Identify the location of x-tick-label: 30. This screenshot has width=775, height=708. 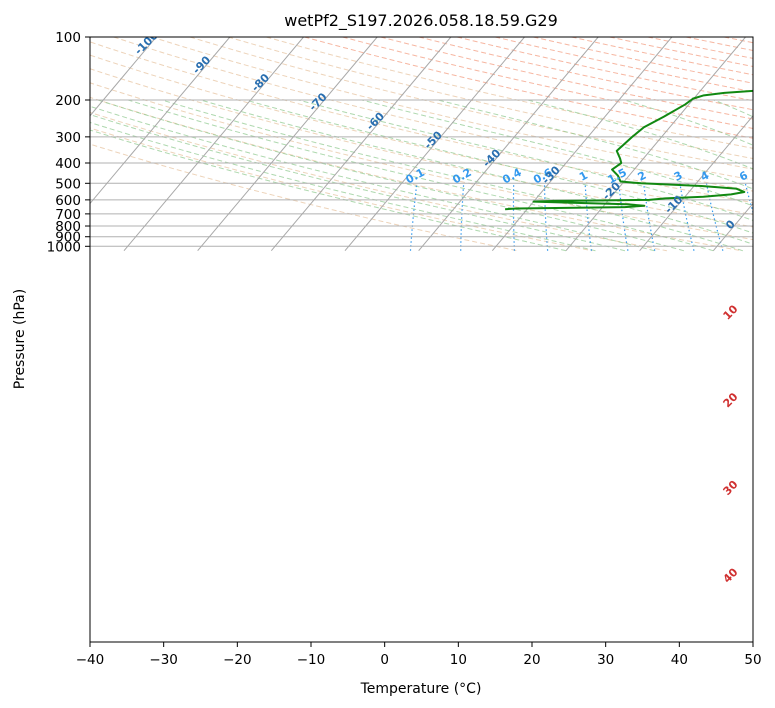
(605, 660).